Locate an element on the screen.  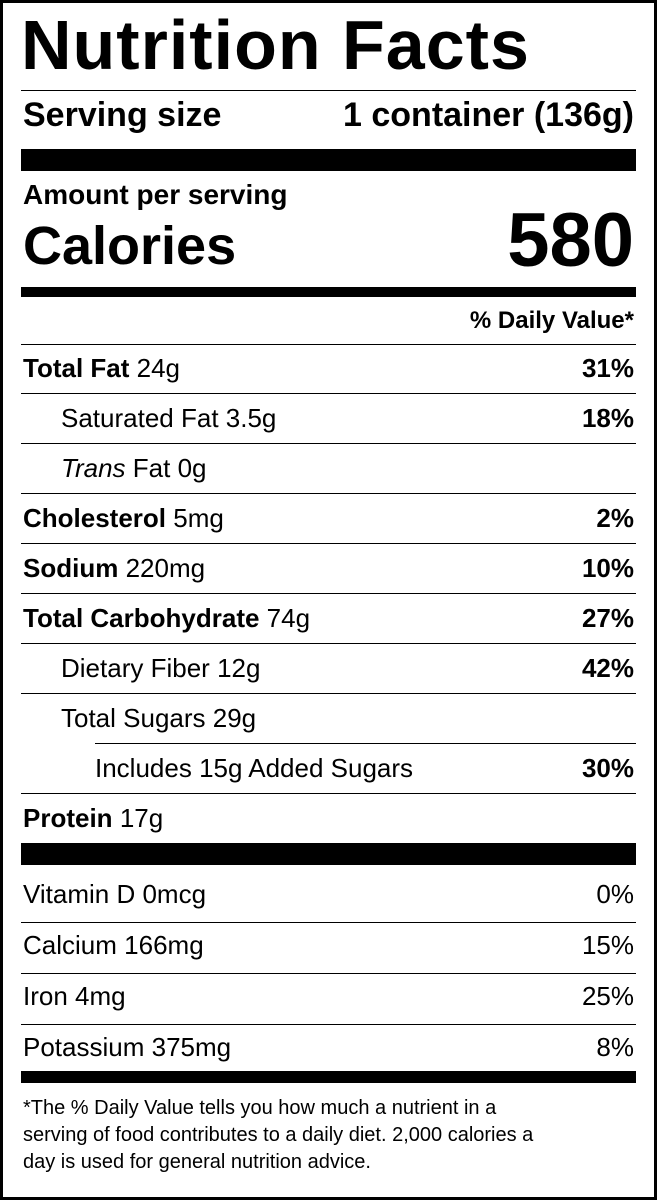
title: Nutrition Facts is located at coordinates (275, 45).